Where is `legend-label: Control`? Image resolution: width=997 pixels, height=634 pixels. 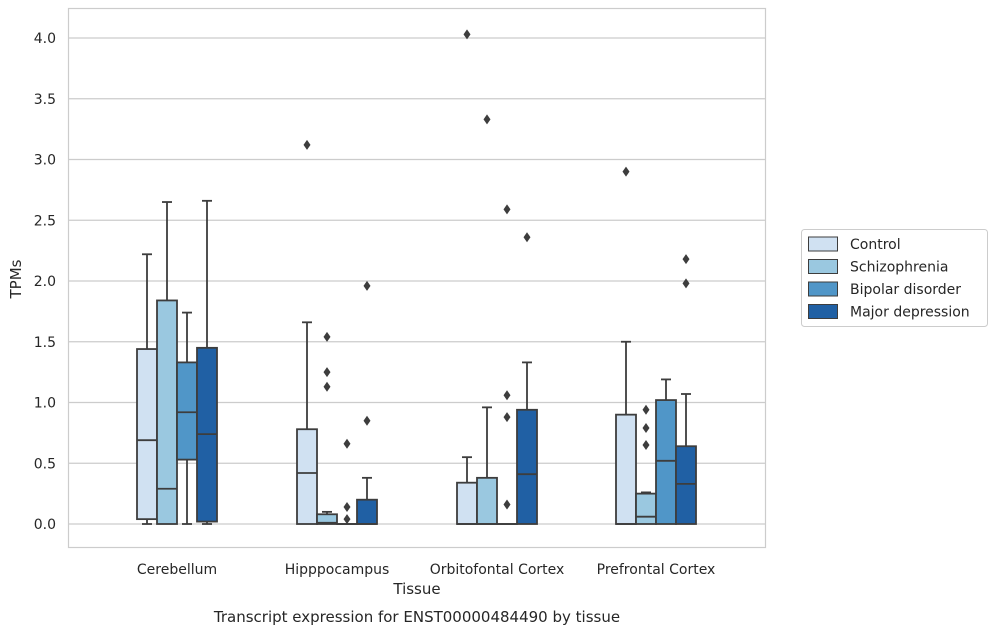
legend-label: Control is located at coordinates (875, 245).